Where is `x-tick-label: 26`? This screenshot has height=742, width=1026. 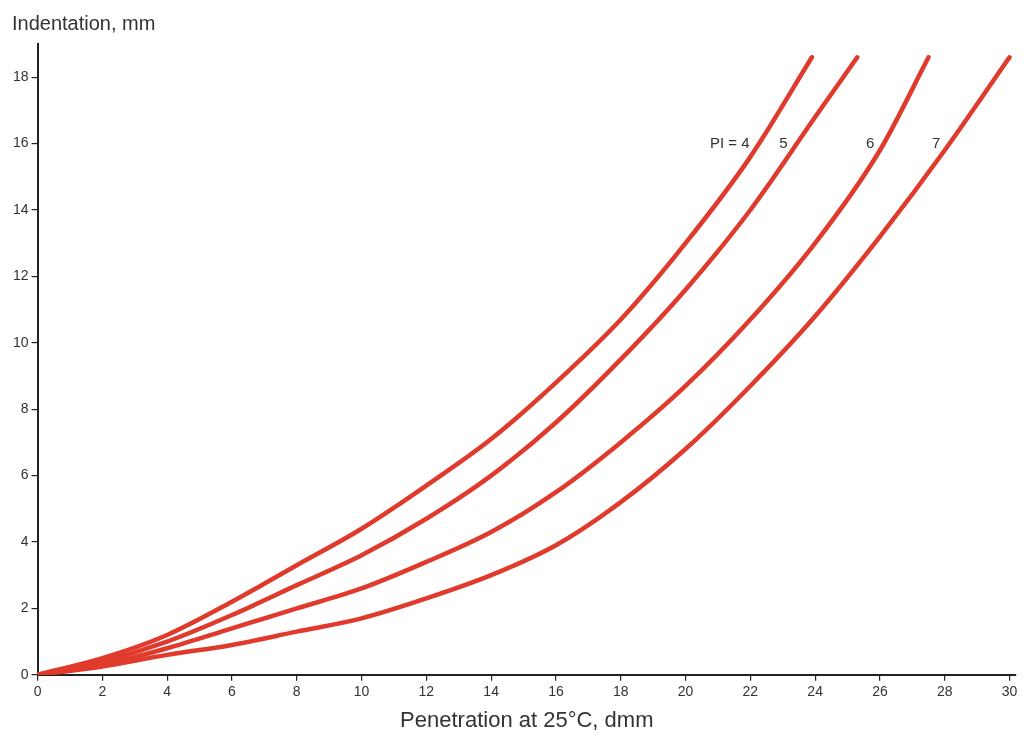
x-tick-label: 26 is located at coordinates (880, 691).